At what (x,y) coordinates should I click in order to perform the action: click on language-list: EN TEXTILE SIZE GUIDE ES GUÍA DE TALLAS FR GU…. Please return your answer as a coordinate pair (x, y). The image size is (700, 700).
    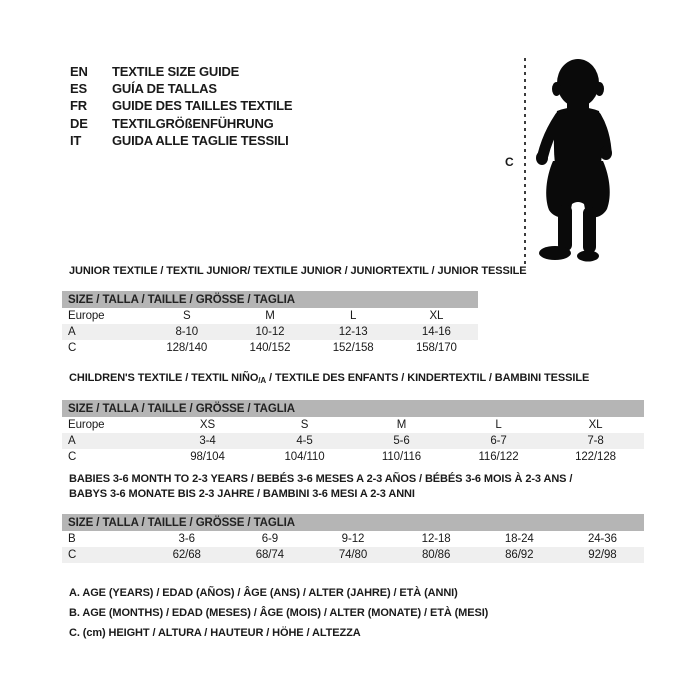
    Looking at the image, I should click on (181, 106).